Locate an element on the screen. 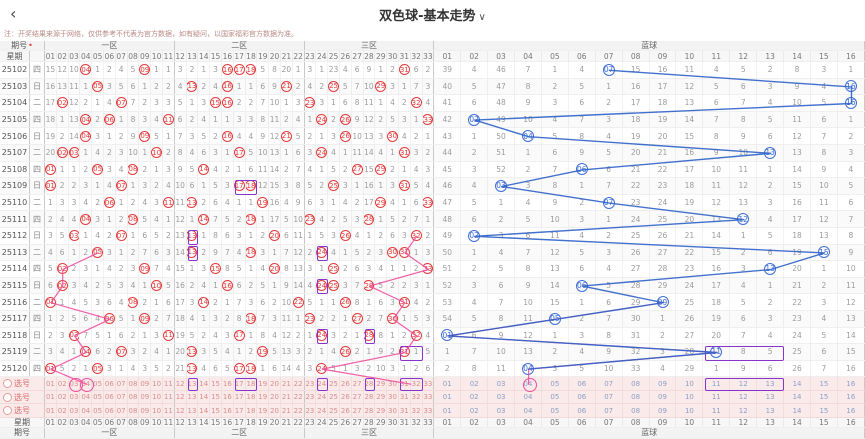 The width and height of the screenshot is (865, 439). select-red-number: 20 is located at coordinates (275, 383).